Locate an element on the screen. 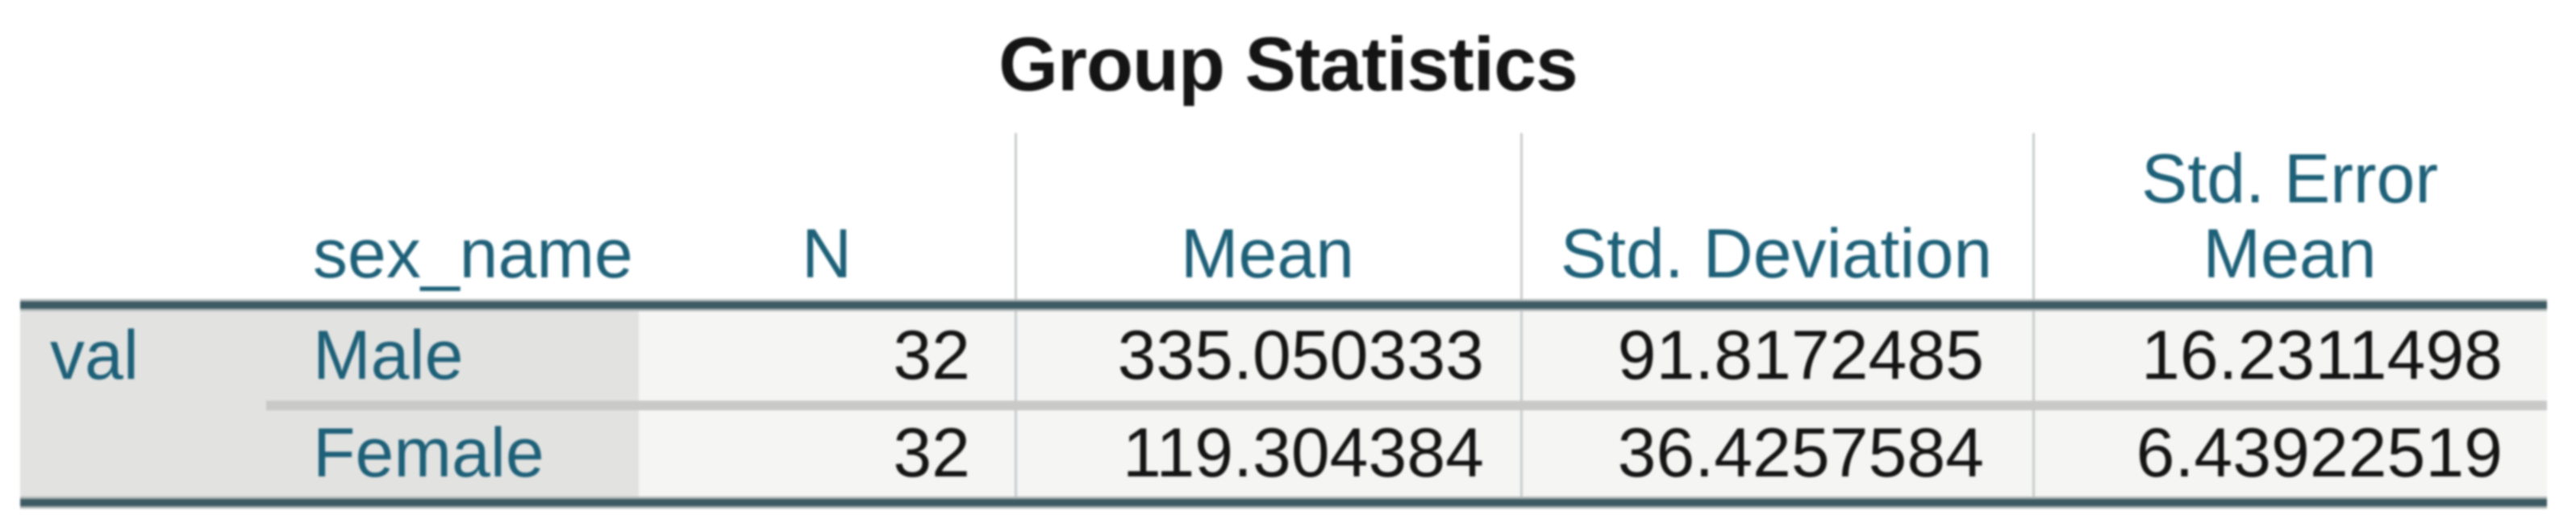 The width and height of the screenshot is (2576, 528). std-error-mean-cell-male: 16.2311498 is located at coordinates (2322, 355).